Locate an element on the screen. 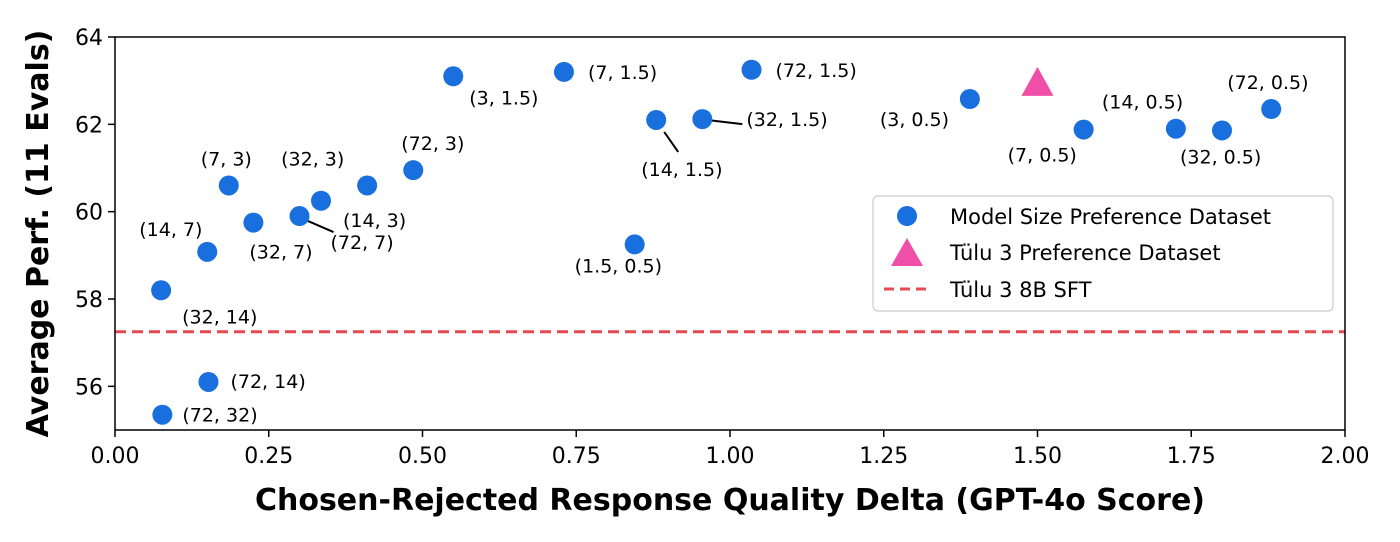 Image resolution: width=1400 pixels, height=542 pixels. x-tick-label: 1.50 is located at coordinates (1037, 456).